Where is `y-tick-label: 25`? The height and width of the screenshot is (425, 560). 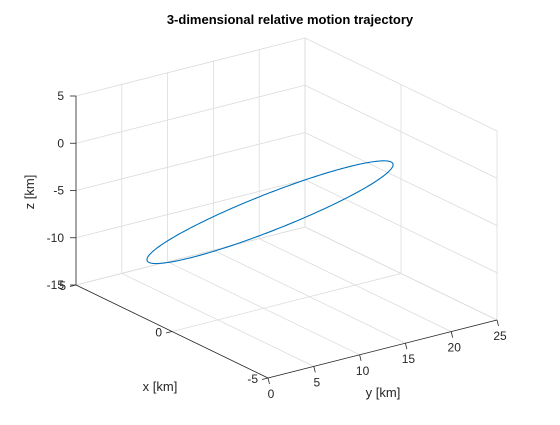
y-tick-label: 25 is located at coordinates (500, 336).